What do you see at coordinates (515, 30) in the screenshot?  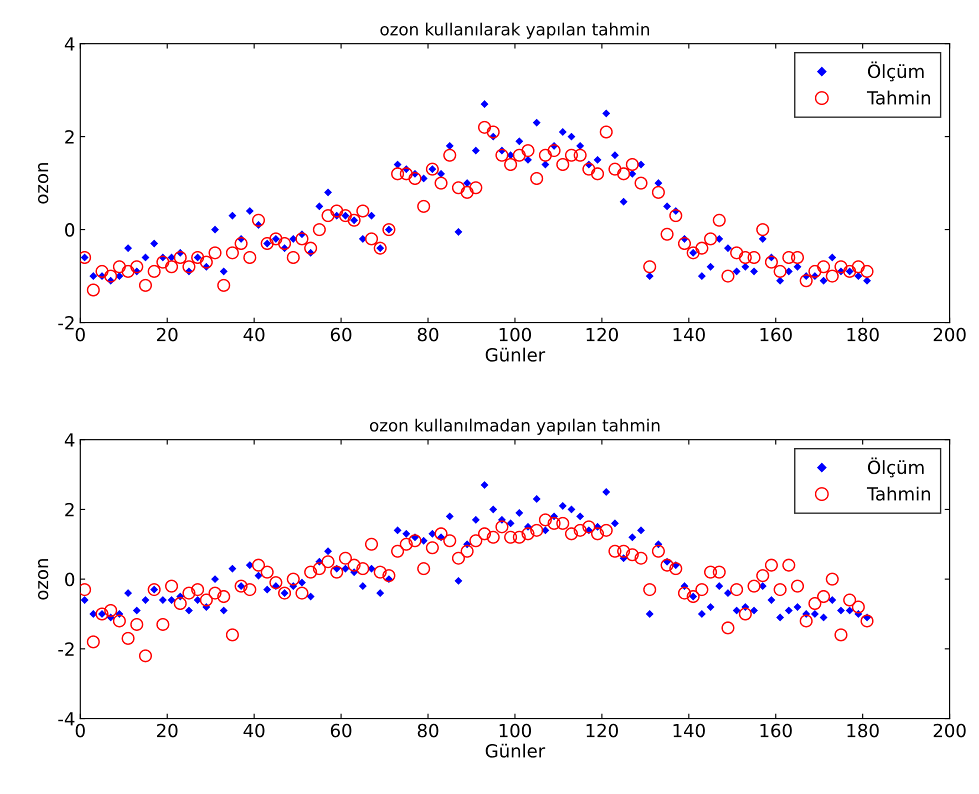 I see `chart-title: ozon kullanılarak yapılan tahmin` at bounding box center [515, 30].